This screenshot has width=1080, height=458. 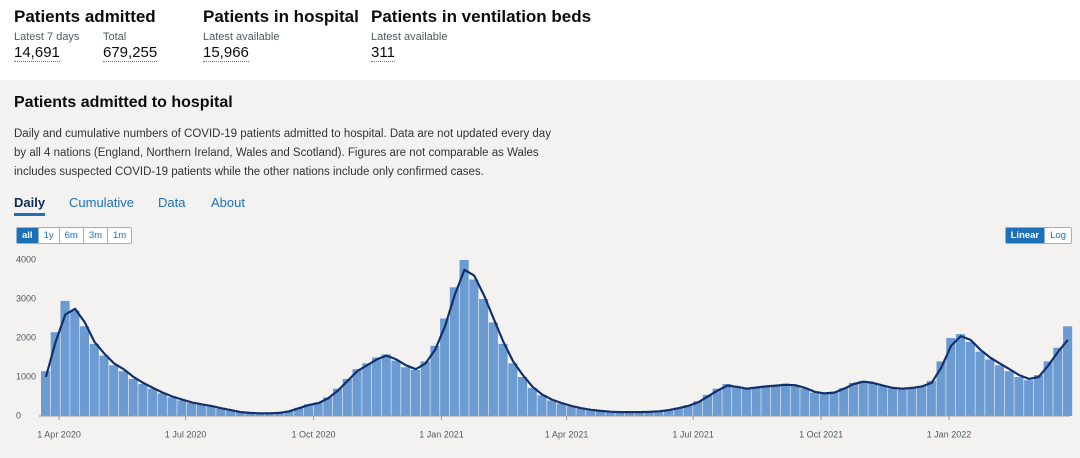 What do you see at coordinates (123, 102) in the screenshot?
I see `card-title: Patients admitted to hospital` at bounding box center [123, 102].